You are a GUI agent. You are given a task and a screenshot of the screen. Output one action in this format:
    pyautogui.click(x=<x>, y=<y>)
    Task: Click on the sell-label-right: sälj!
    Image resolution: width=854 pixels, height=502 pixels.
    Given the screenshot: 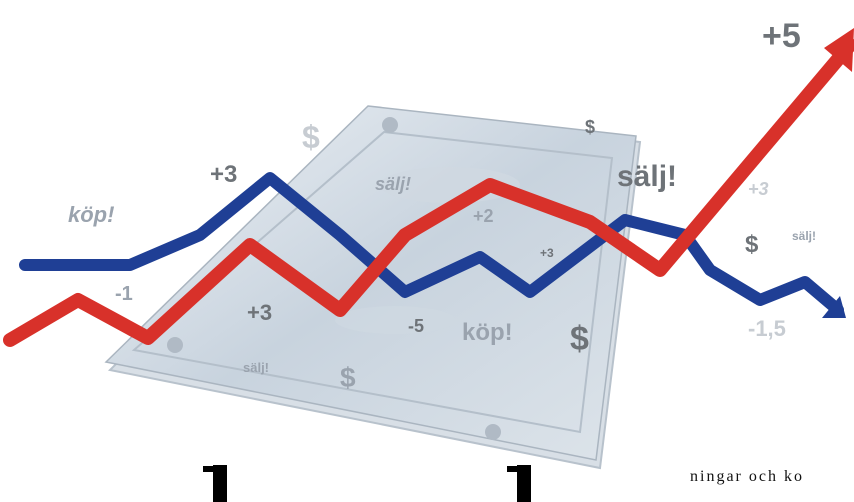 What is the action you would take?
    pyautogui.click(x=647, y=176)
    